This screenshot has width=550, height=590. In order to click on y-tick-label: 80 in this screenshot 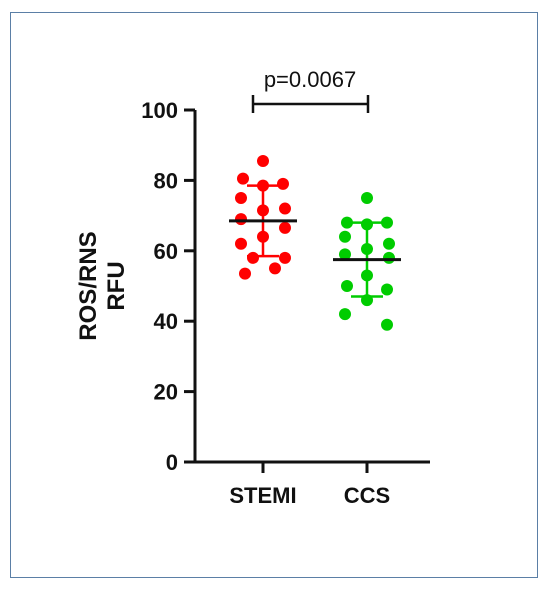, I will do `click(166, 180)`.